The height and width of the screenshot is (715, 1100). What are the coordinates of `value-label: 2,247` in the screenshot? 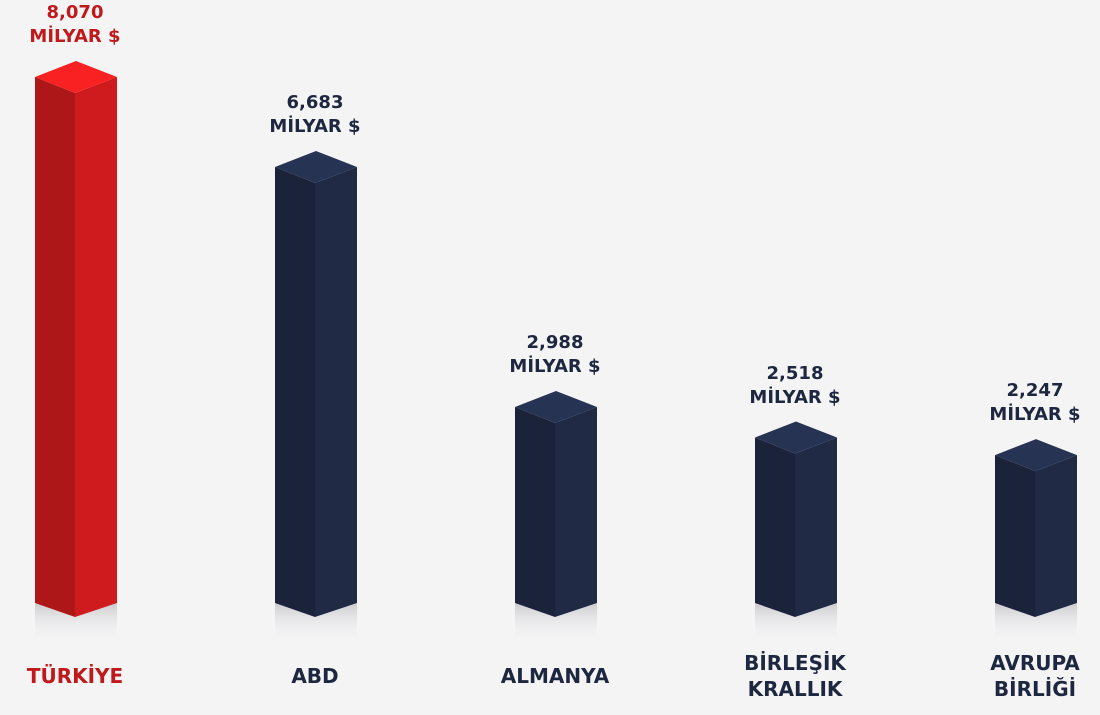 It's located at (1035, 391).